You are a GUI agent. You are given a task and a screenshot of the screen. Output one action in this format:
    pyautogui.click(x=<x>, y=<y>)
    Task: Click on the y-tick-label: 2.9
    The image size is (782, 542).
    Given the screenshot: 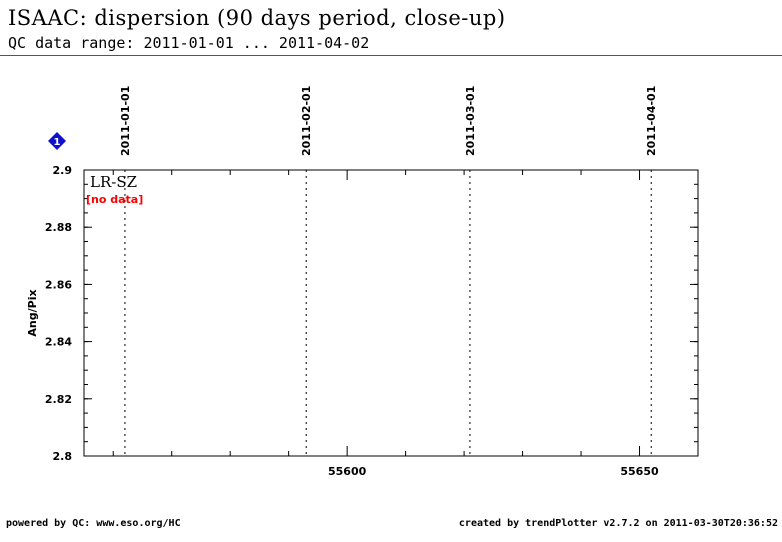 What is the action you would take?
    pyautogui.click(x=63, y=170)
    